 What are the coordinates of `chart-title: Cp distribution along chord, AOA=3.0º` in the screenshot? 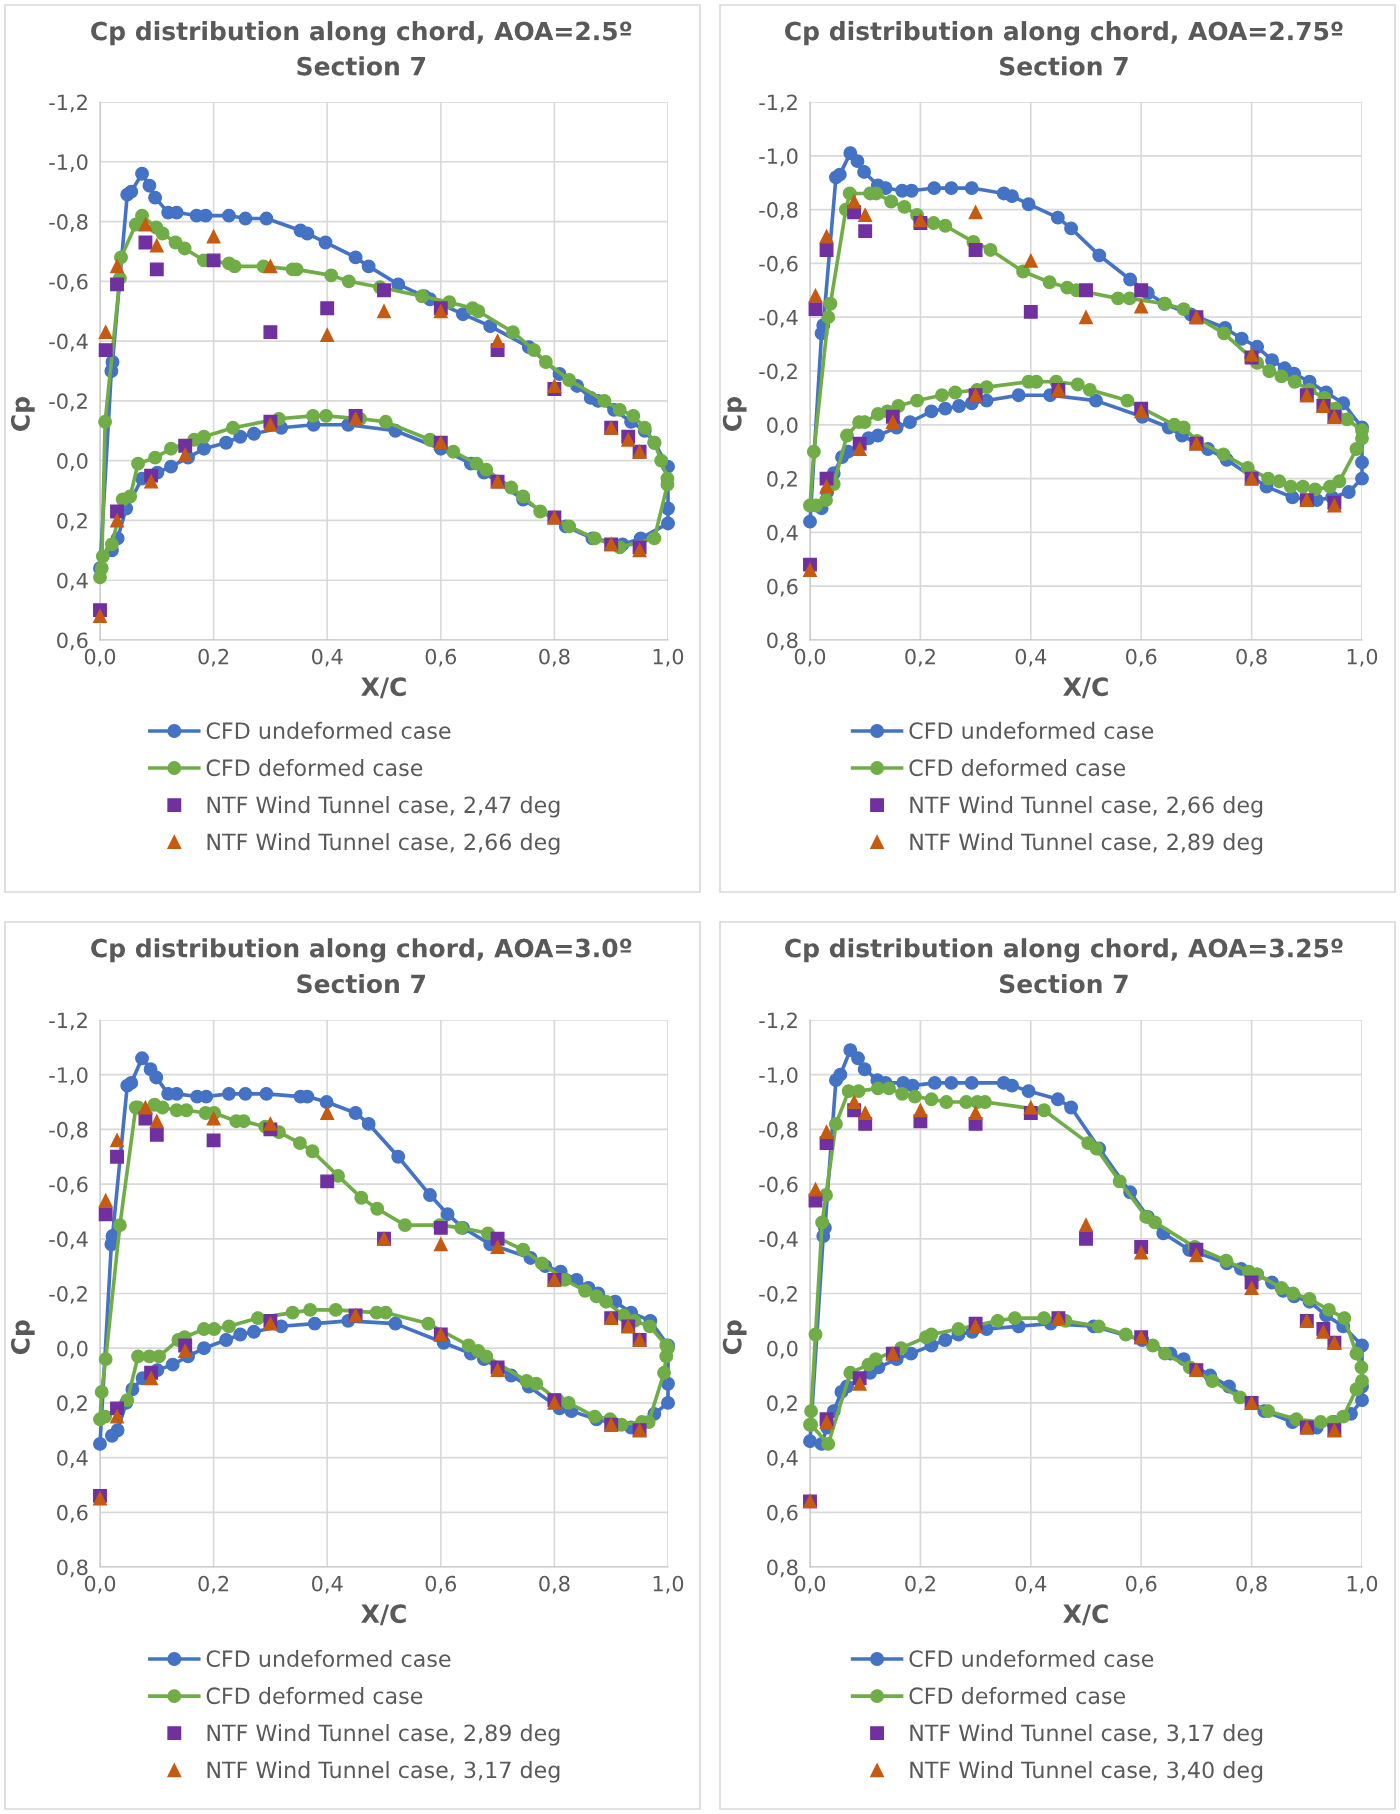 It's located at (361, 950).